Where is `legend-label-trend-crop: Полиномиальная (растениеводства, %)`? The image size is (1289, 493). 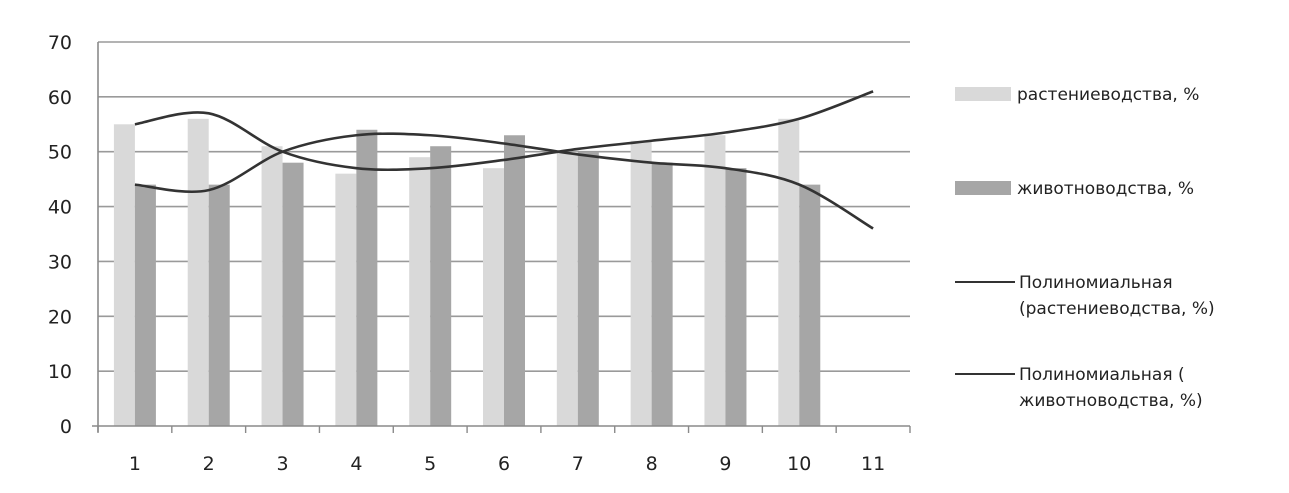
legend-label-trend-crop: Полиномиальная (растениеводства, %) is located at coordinates (1117, 296).